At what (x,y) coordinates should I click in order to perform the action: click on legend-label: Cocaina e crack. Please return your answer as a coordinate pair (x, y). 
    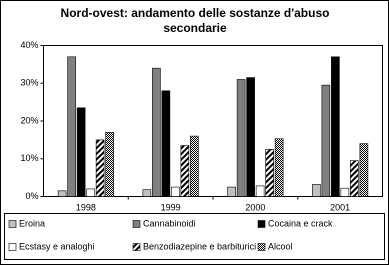
    Looking at the image, I should click on (300, 223).